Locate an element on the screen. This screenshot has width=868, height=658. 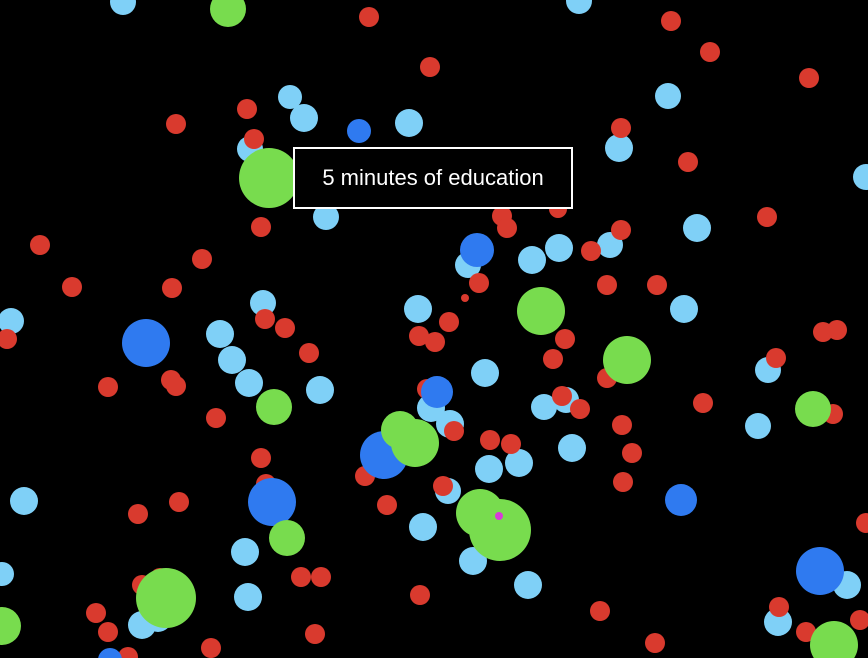
caption-text: 5 minutes of education is located at coordinates (433, 177).